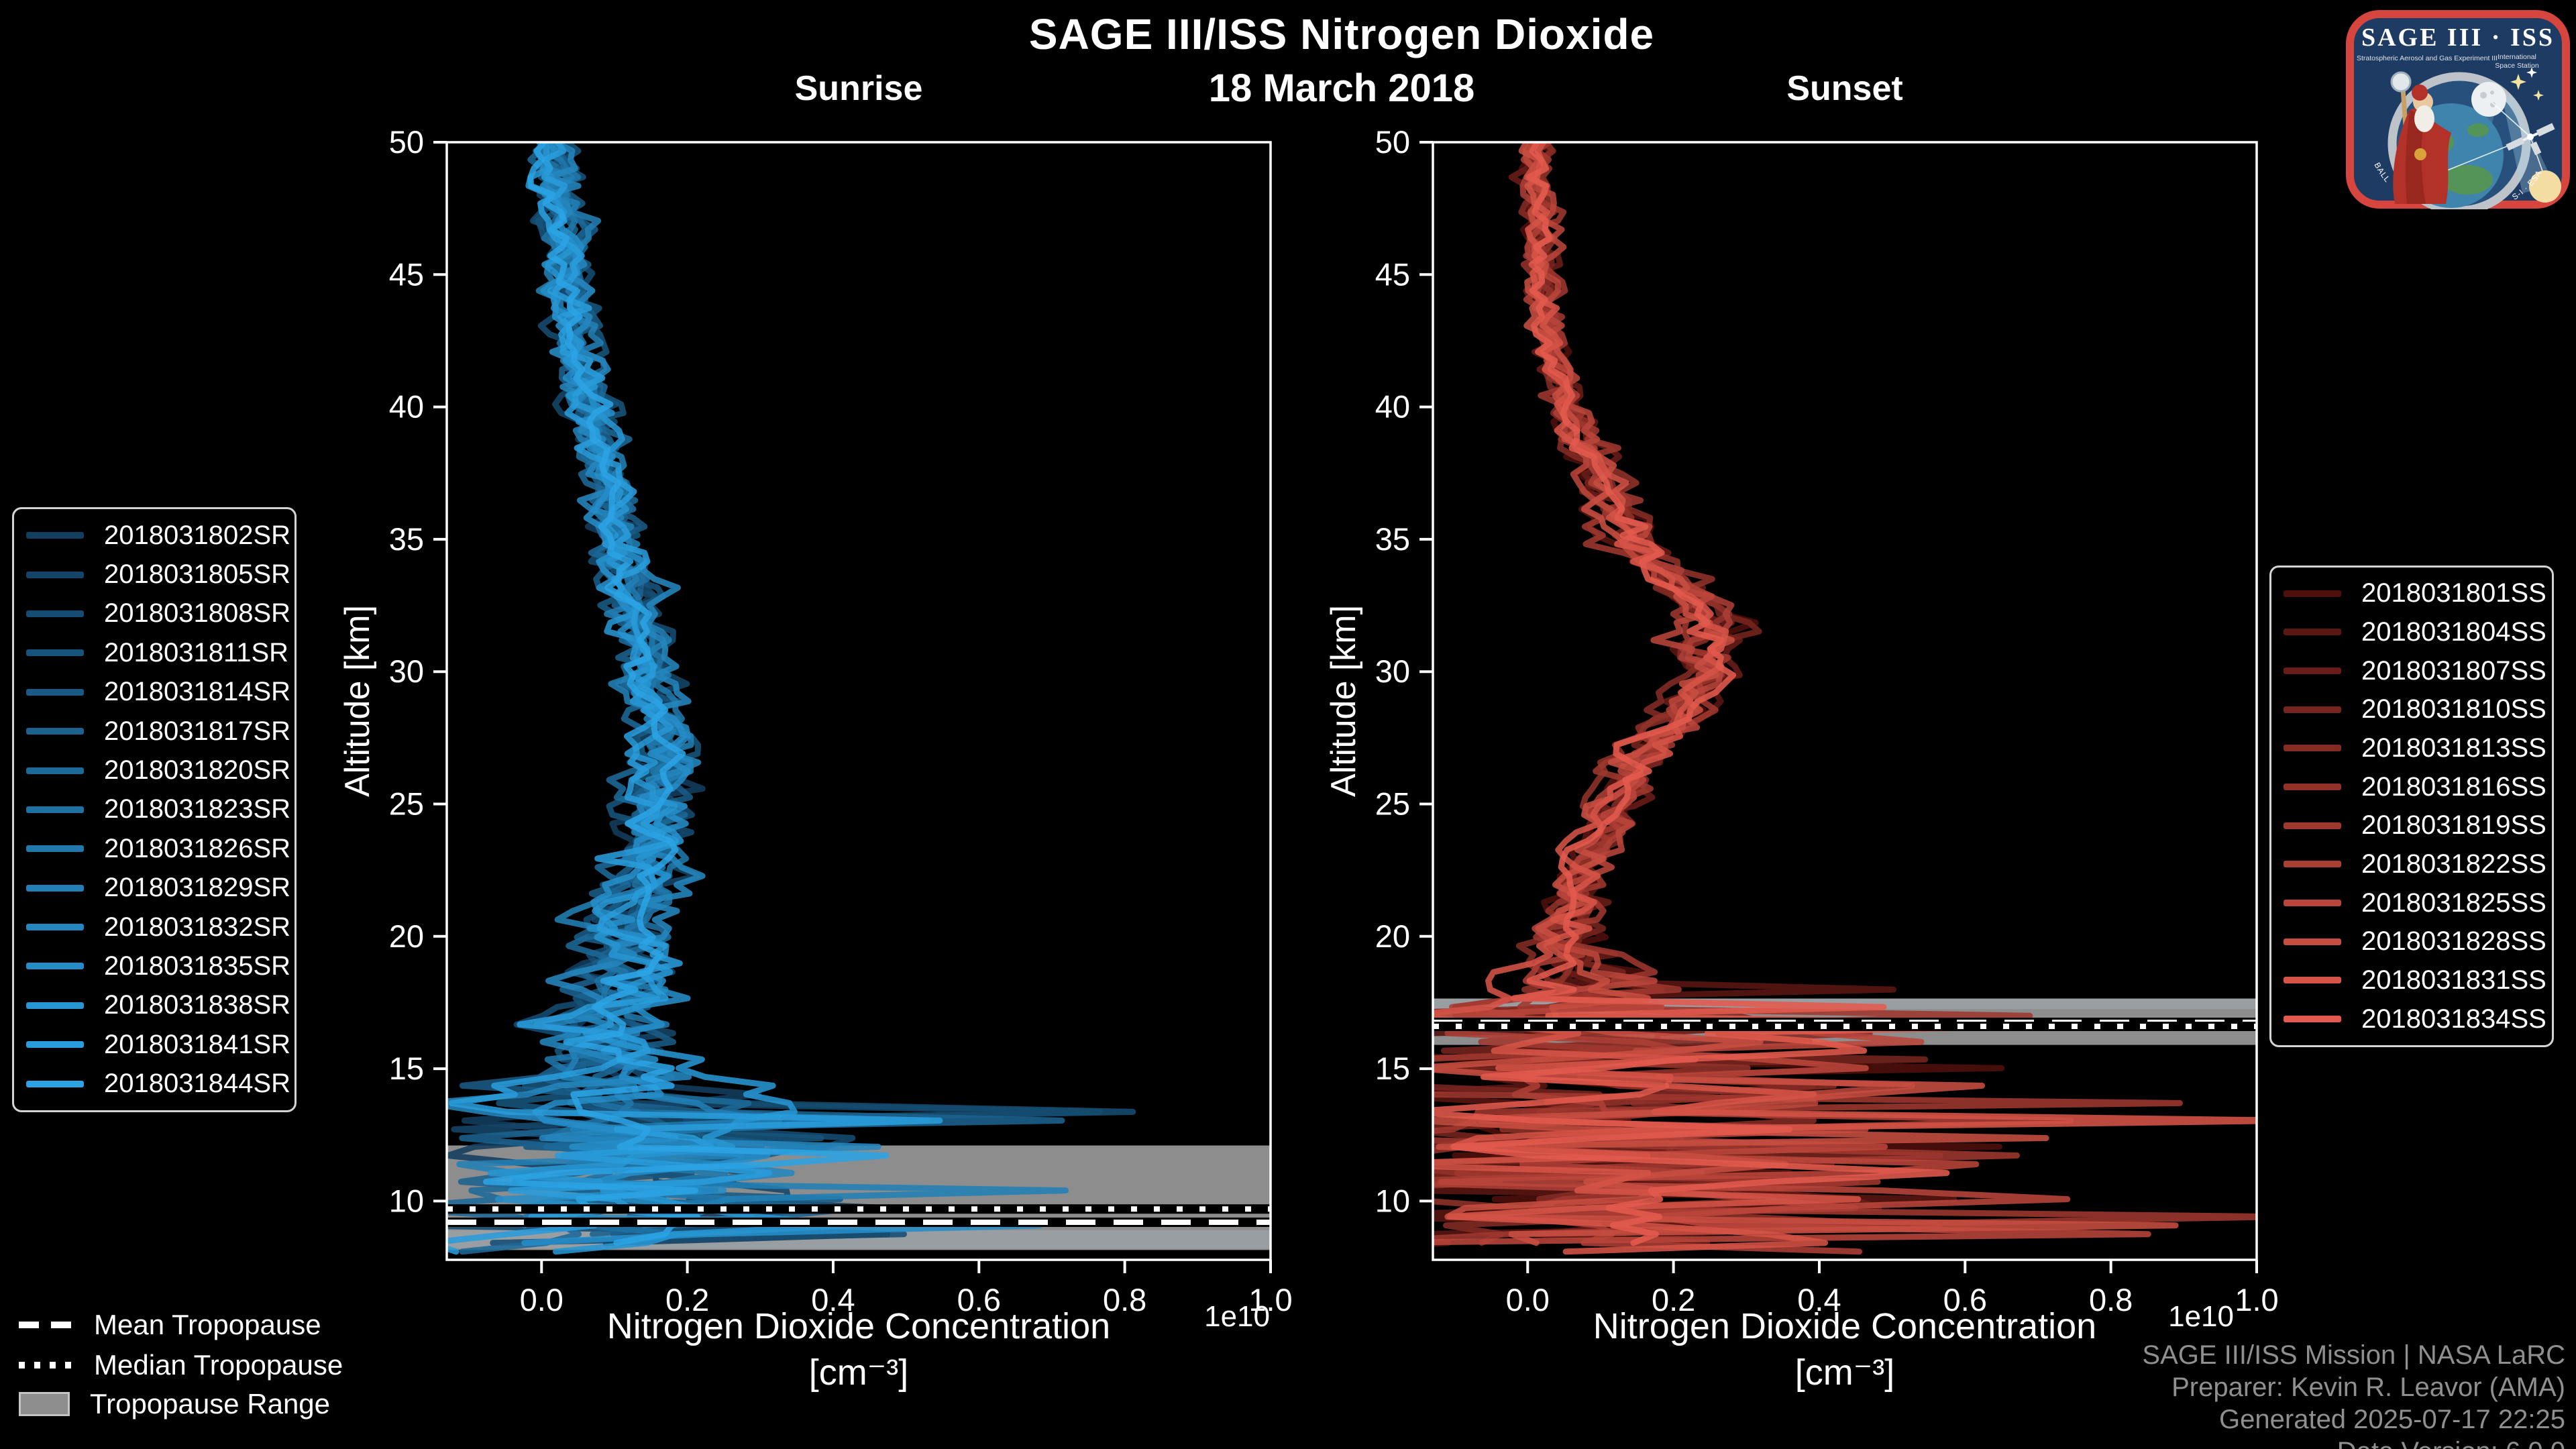 The image size is (2576, 1449). What do you see at coordinates (158, 731) in the screenshot?
I see `legend-item: 2018031817SR` at bounding box center [158, 731].